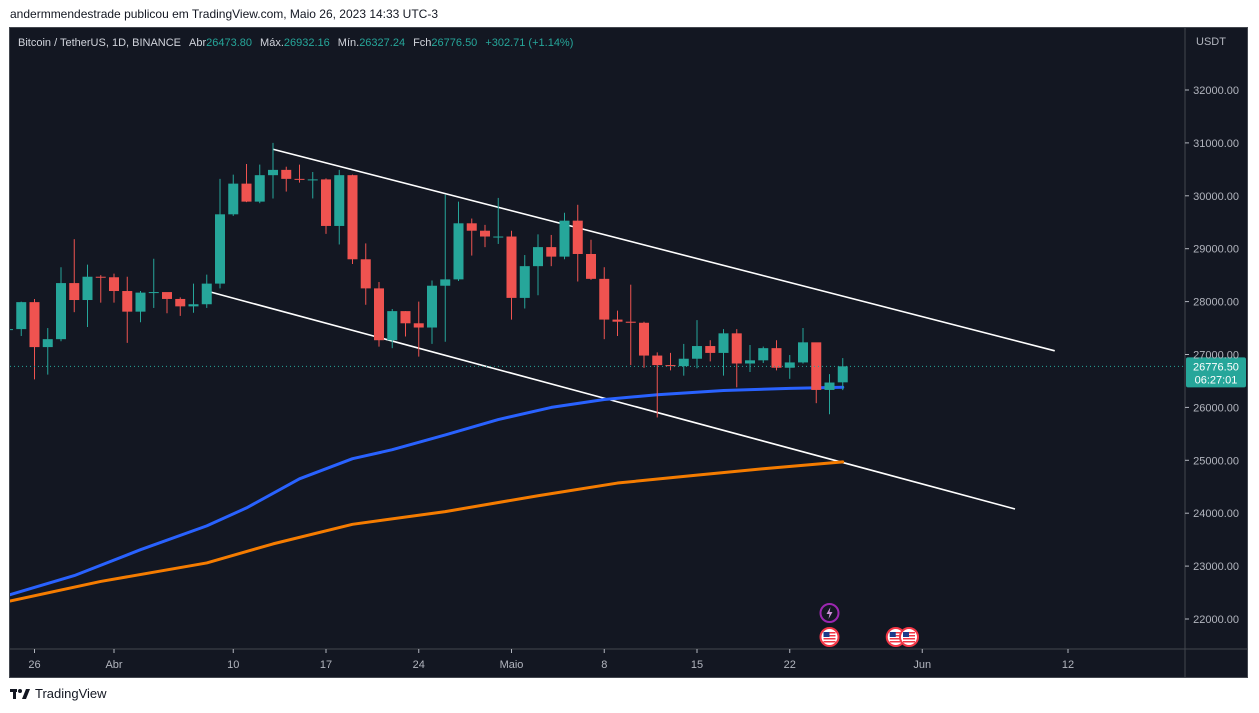  What do you see at coordinates (20, 693) in the screenshot?
I see `tradingview-logo-icon` at bounding box center [20, 693].